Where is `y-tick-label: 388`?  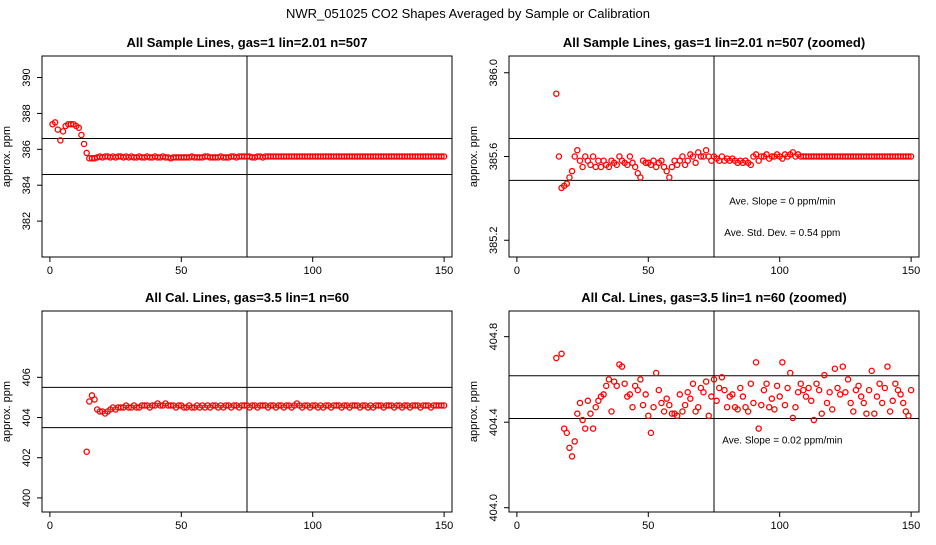
y-tick-label: 388 is located at coordinates (27, 113).